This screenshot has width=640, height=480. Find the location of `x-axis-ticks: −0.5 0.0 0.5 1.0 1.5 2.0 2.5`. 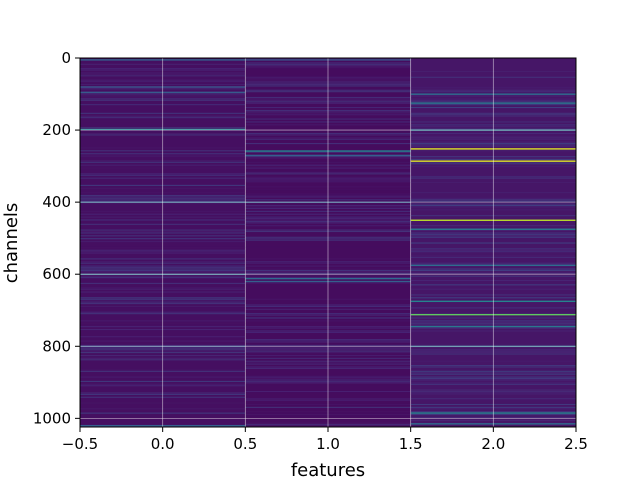

x-axis-ticks: −0.5 0.0 0.5 1.0 1.5 2.0 2.5 is located at coordinates (325, 440).